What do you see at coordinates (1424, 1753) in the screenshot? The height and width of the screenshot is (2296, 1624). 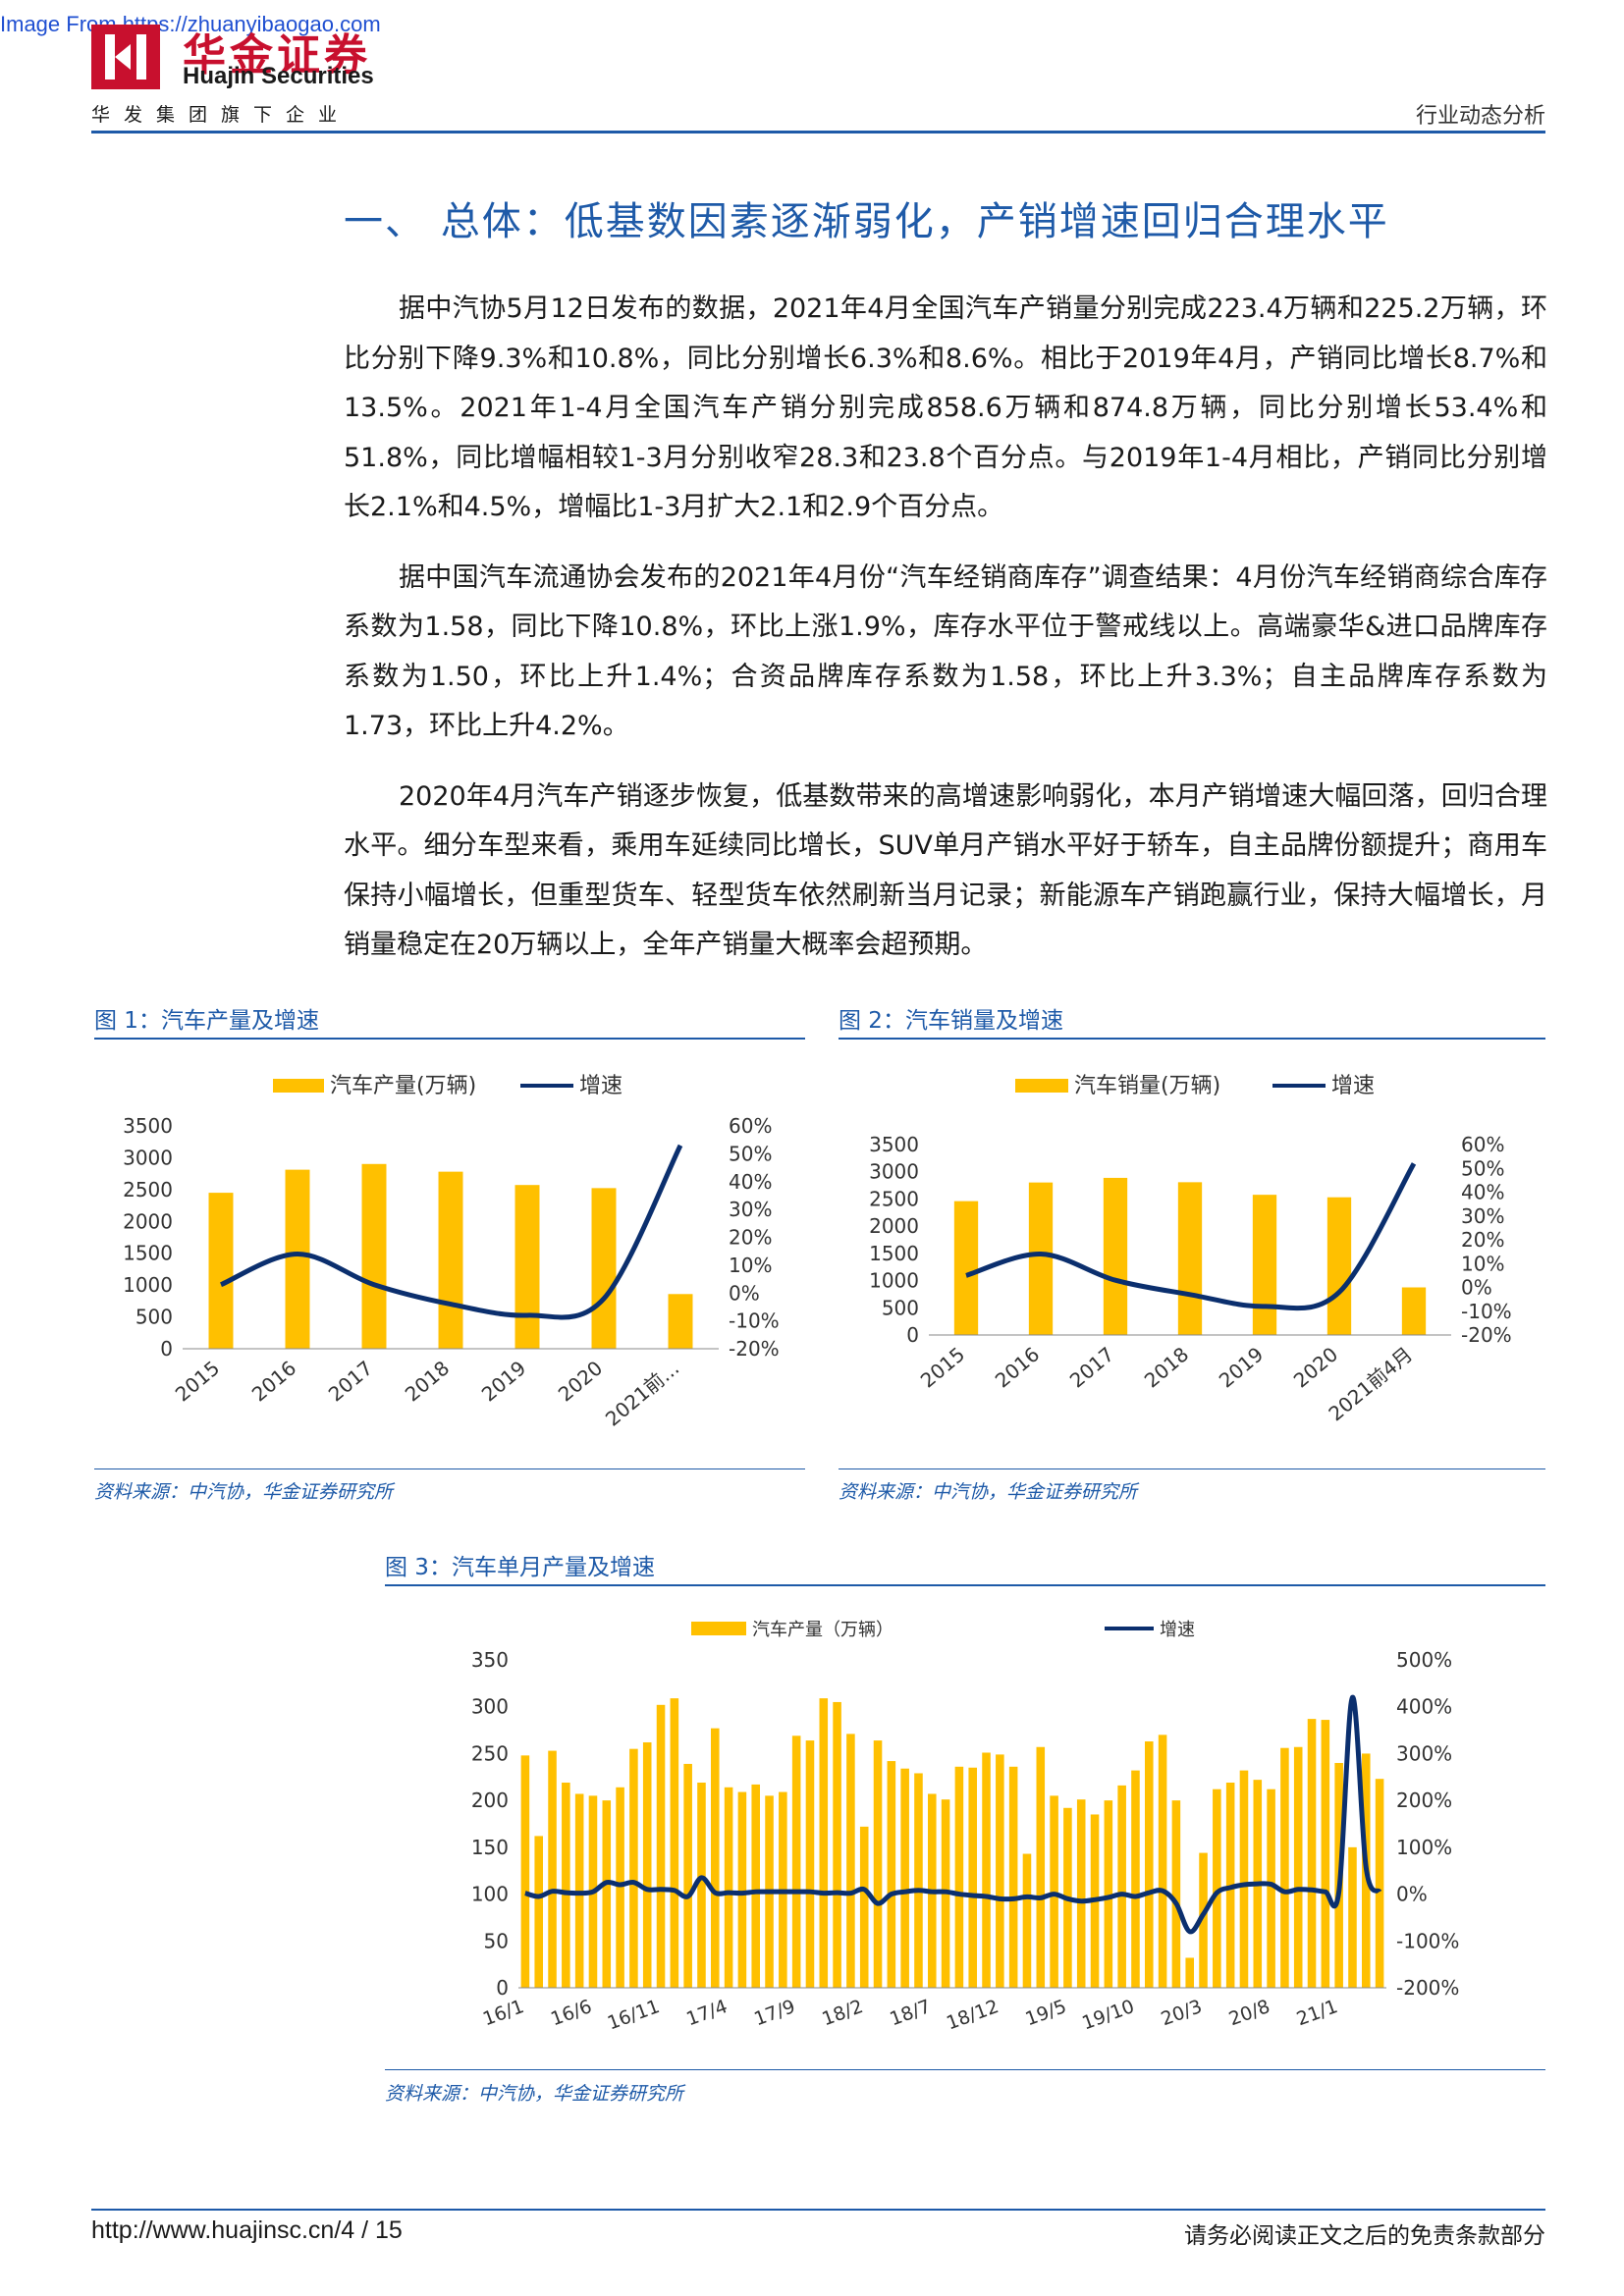 I see `y2-tick-label: 300%` at bounding box center [1424, 1753].